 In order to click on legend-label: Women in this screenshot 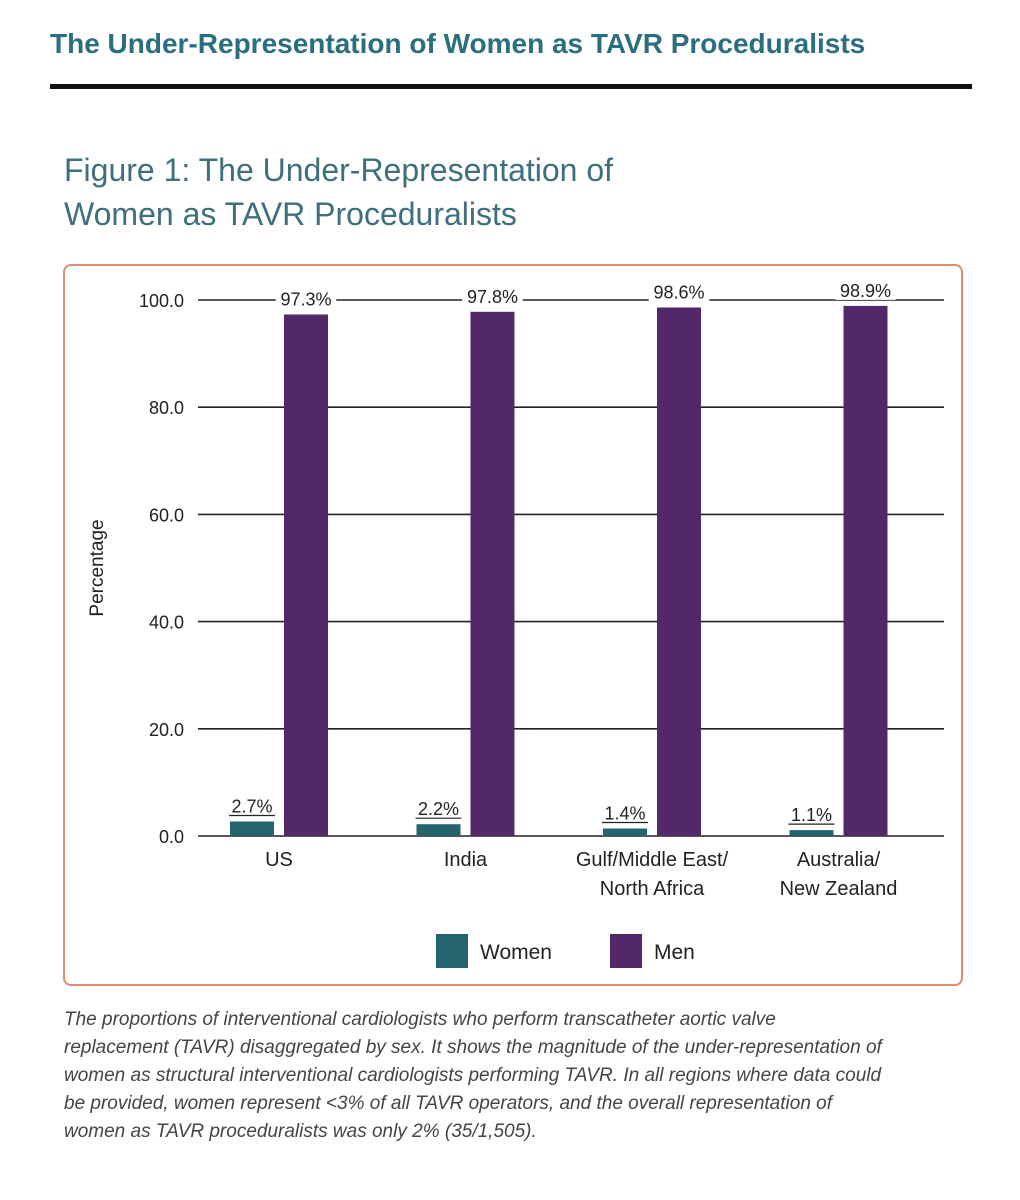, I will do `click(516, 952)`.